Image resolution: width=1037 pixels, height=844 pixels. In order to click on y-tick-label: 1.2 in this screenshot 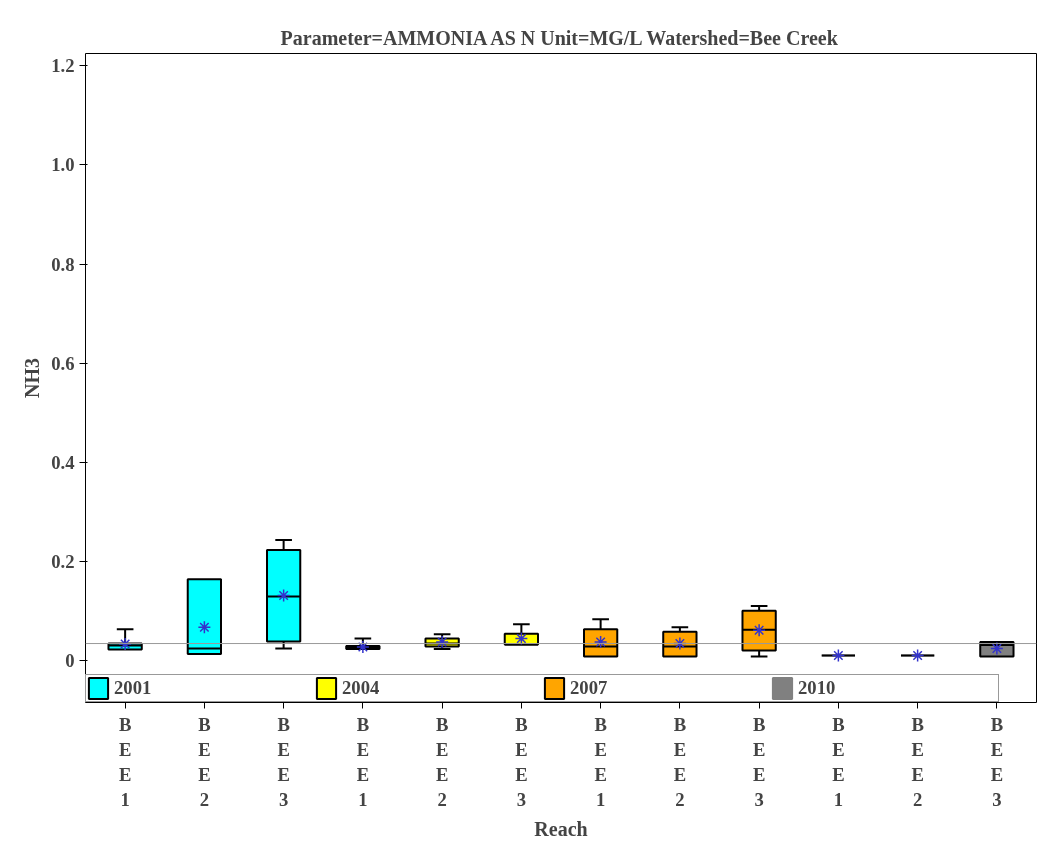, I will do `click(63, 66)`.